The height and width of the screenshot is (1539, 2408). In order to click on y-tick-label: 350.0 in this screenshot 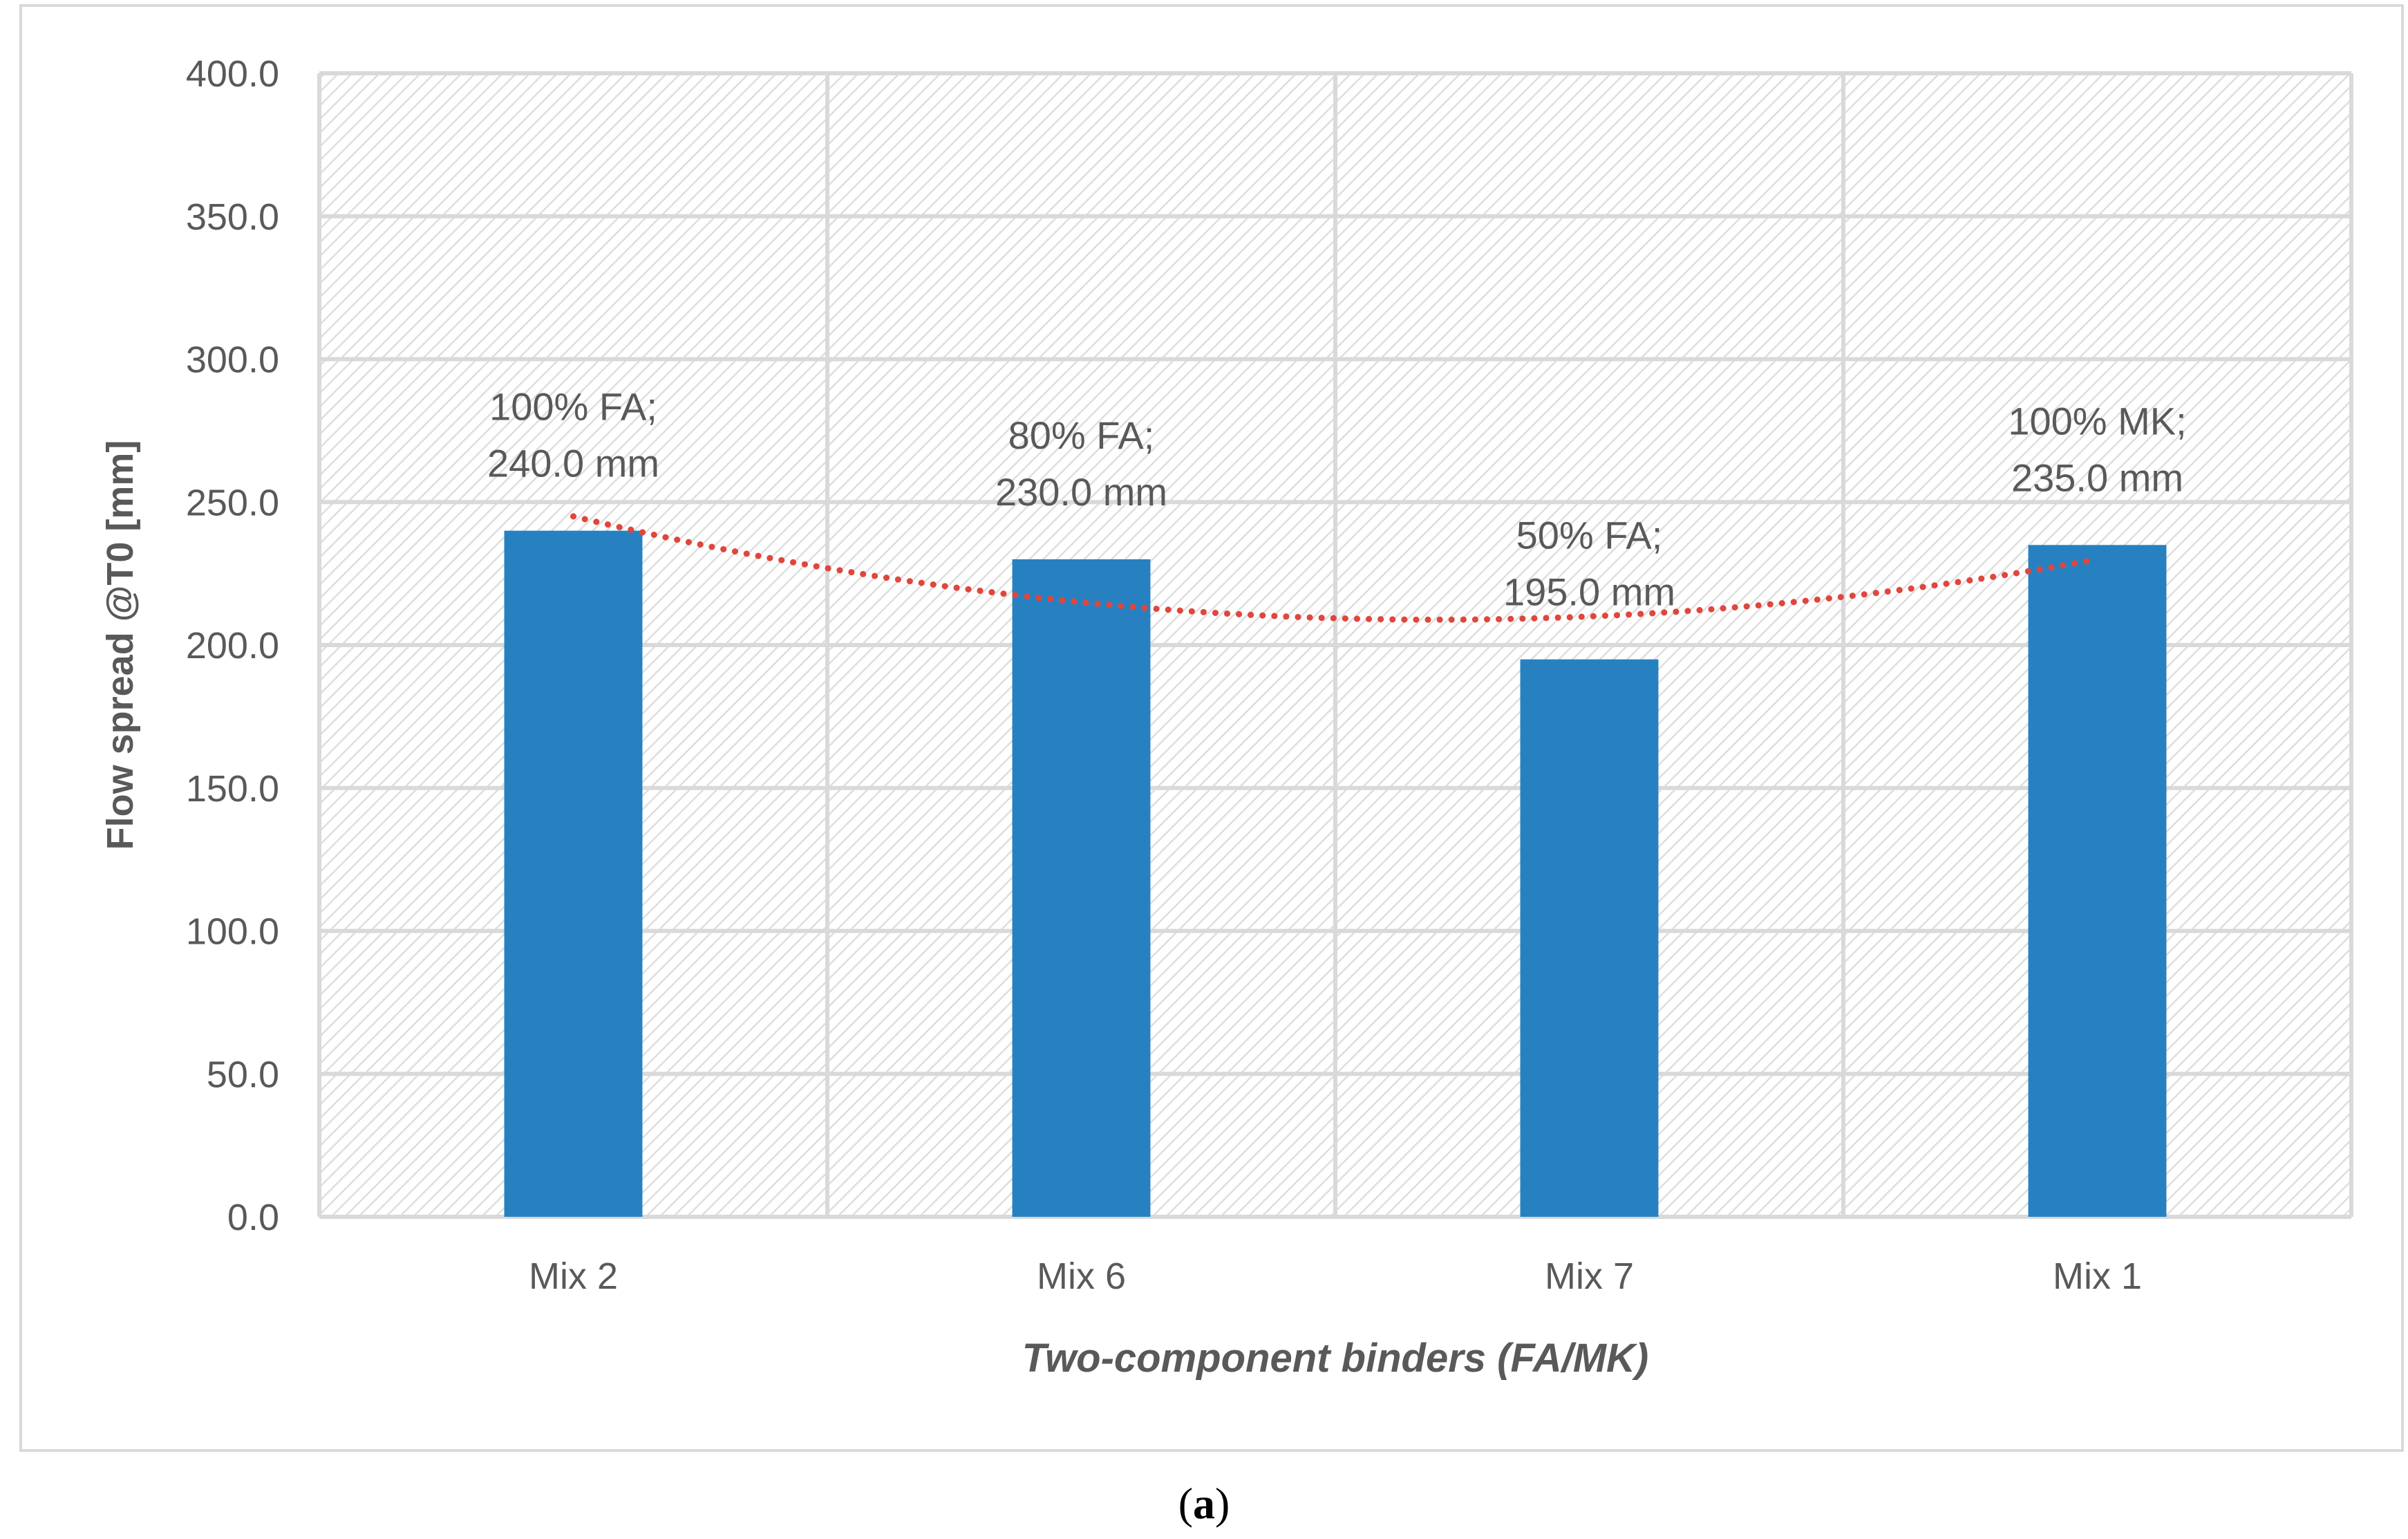, I will do `click(233, 217)`.